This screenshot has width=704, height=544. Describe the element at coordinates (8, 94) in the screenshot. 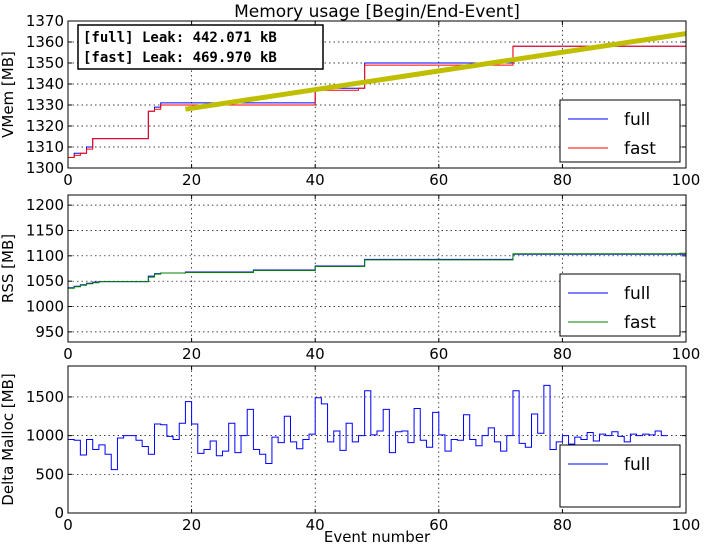

I see `y-axis-label: VMem [MB]` at that location.